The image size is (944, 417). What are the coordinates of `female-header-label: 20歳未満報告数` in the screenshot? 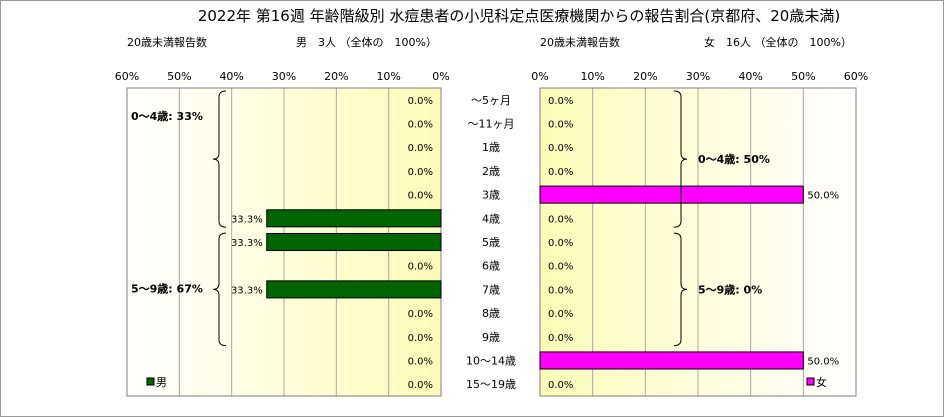 It's located at (580, 42).